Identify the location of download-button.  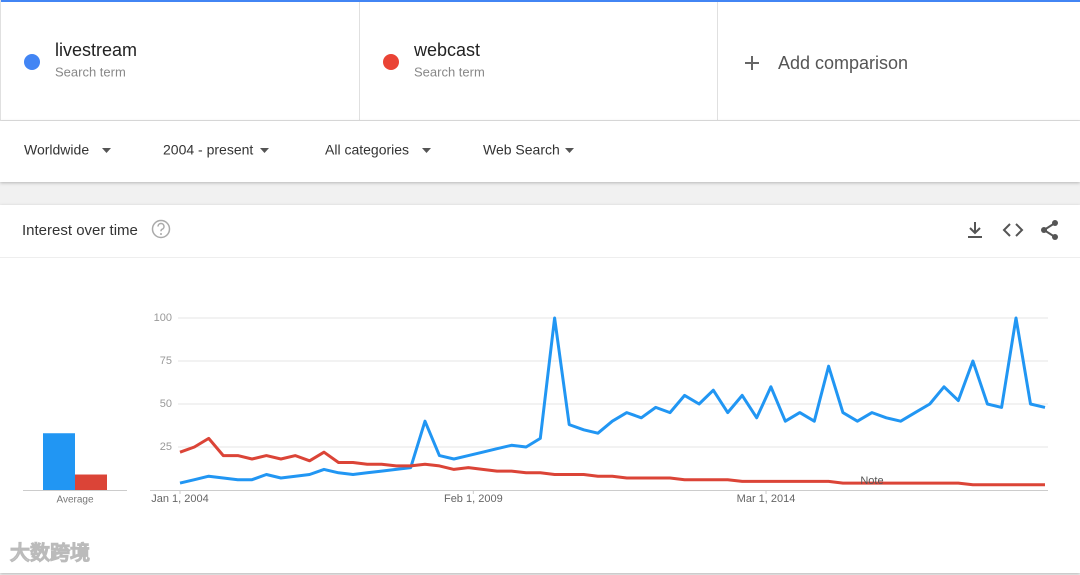
(975, 230).